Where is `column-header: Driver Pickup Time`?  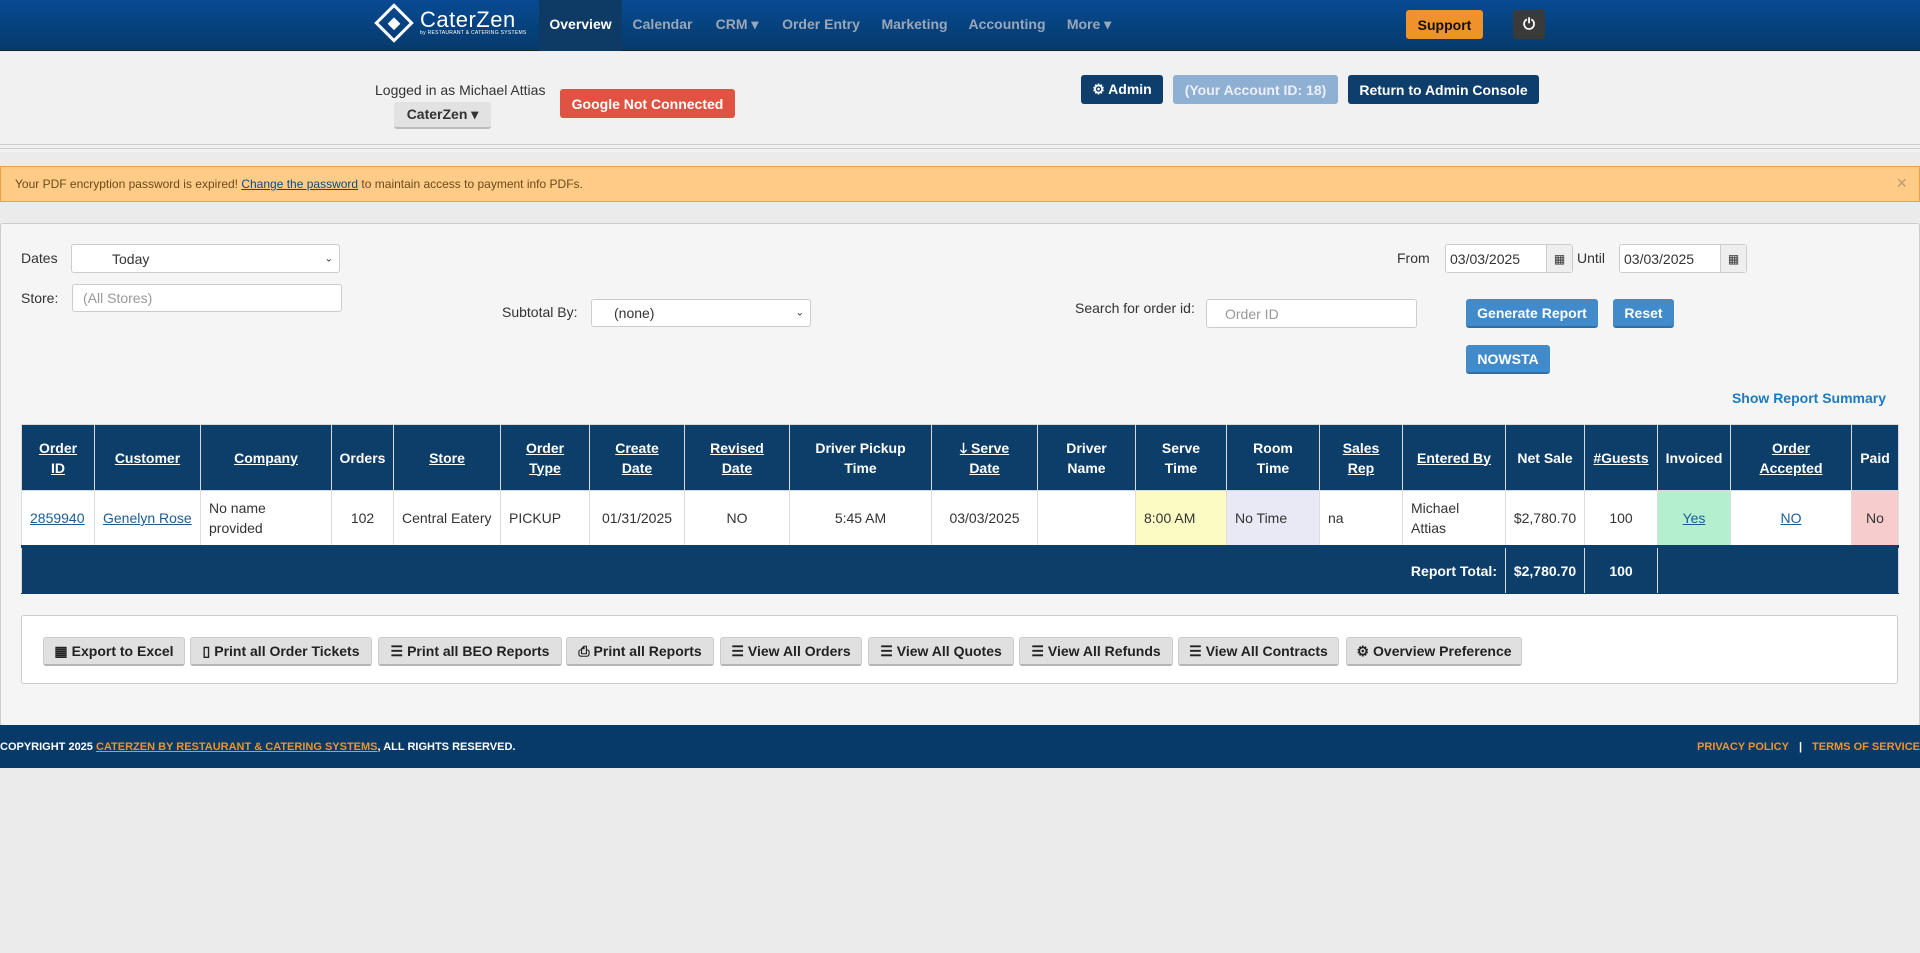 column-header: Driver Pickup Time is located at coordinates (860, 457).